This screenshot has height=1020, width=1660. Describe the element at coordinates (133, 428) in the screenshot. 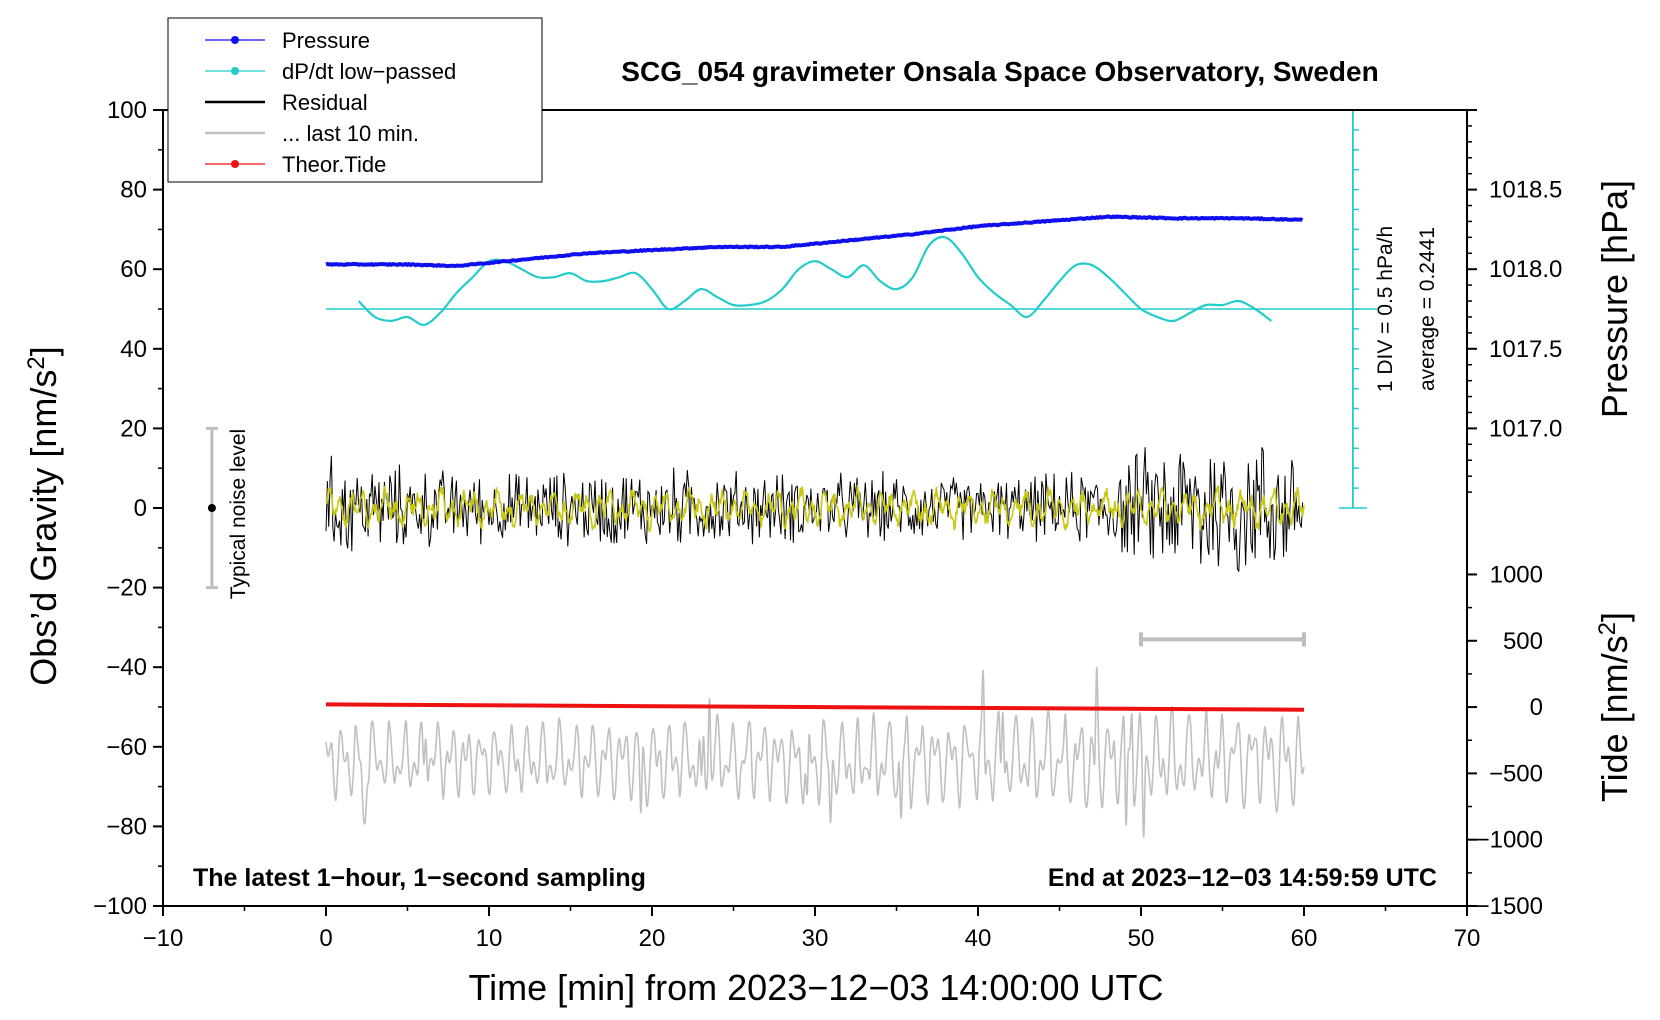

I see `y-tick-label: 20` at that location.